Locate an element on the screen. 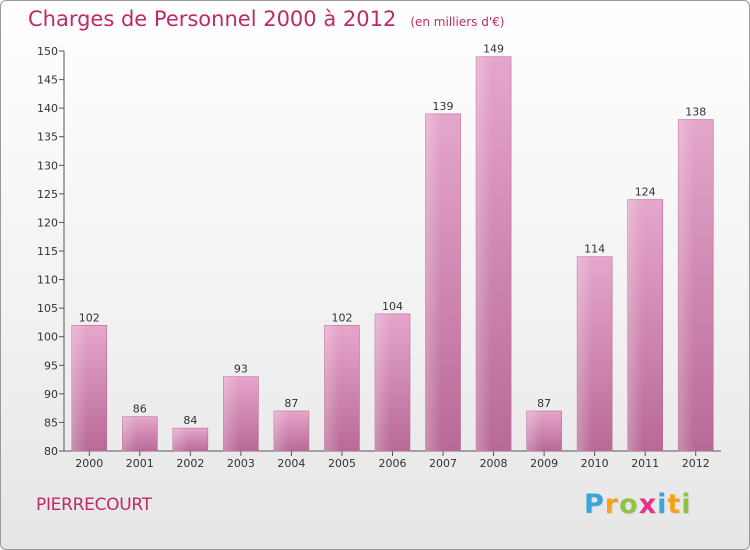  y-tick-label: 105 is located at coordinates (47, 308).